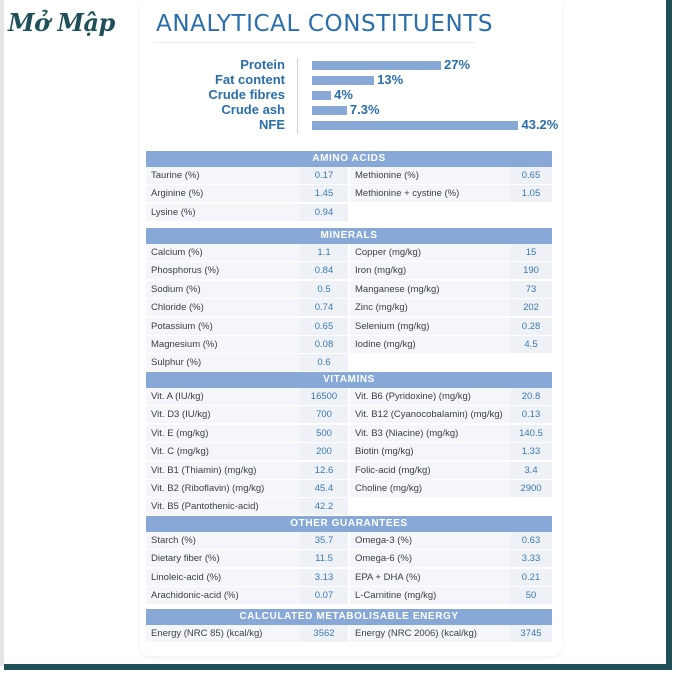 The height and width of the screenshot is (676, 676). What do you see at coordinates (324, 344) in the screenshot?
I see `nutrient-value: 0.08` at bounding box center [324, 344].